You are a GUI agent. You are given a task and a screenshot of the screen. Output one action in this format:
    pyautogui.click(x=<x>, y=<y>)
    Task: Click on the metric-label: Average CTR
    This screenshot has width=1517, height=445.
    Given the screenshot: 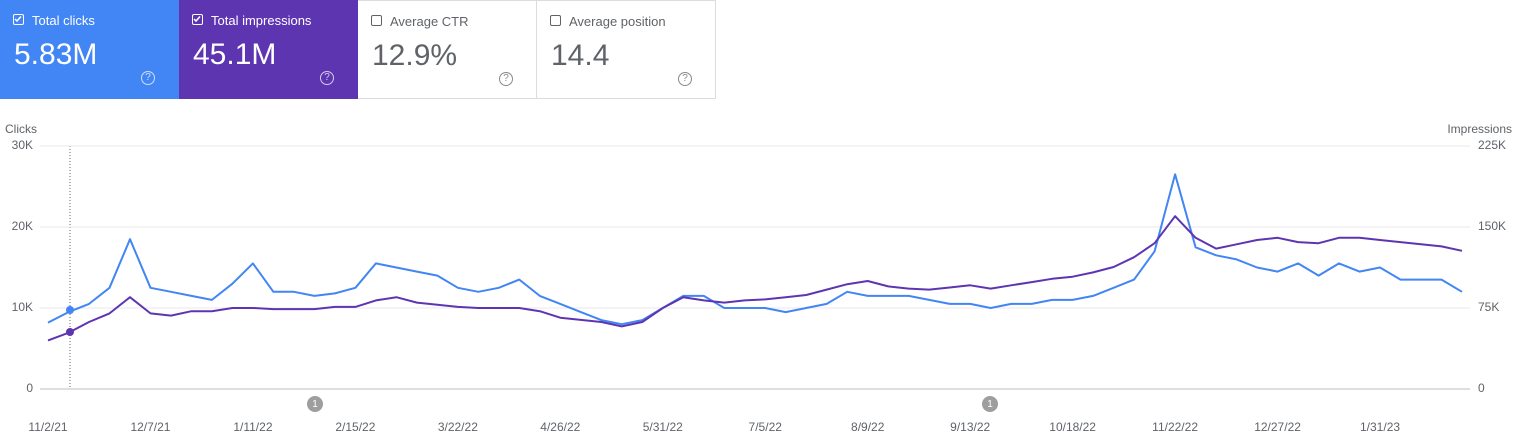 What is the action you would take?
    pyautogui.click(x=429, y=21)
    